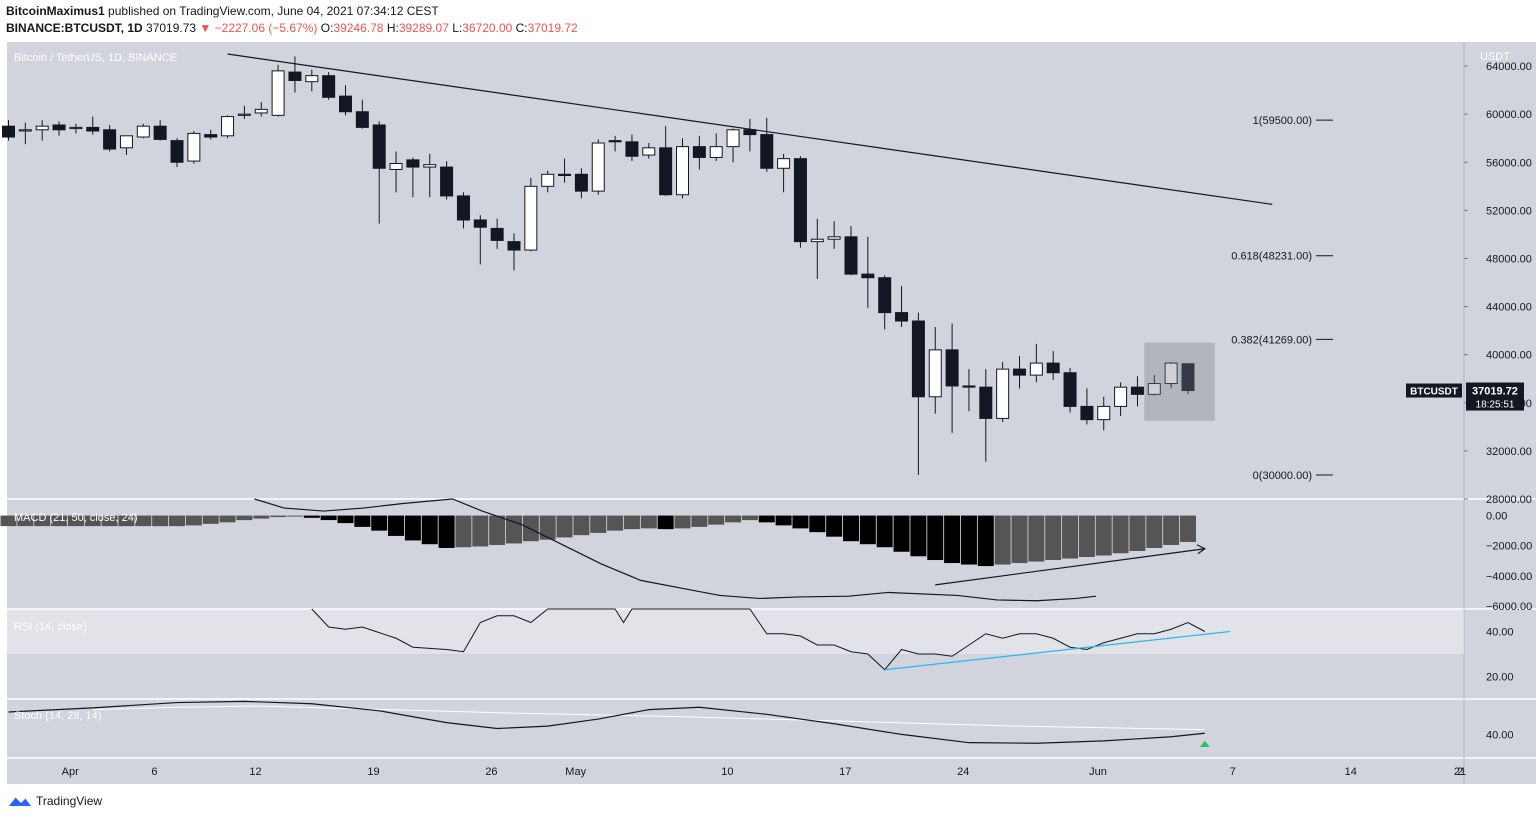 Image resolution: width=1536 pixels, height=819 pixels. I want to click on tradingview-brand: TradingView, so click(55, 801).